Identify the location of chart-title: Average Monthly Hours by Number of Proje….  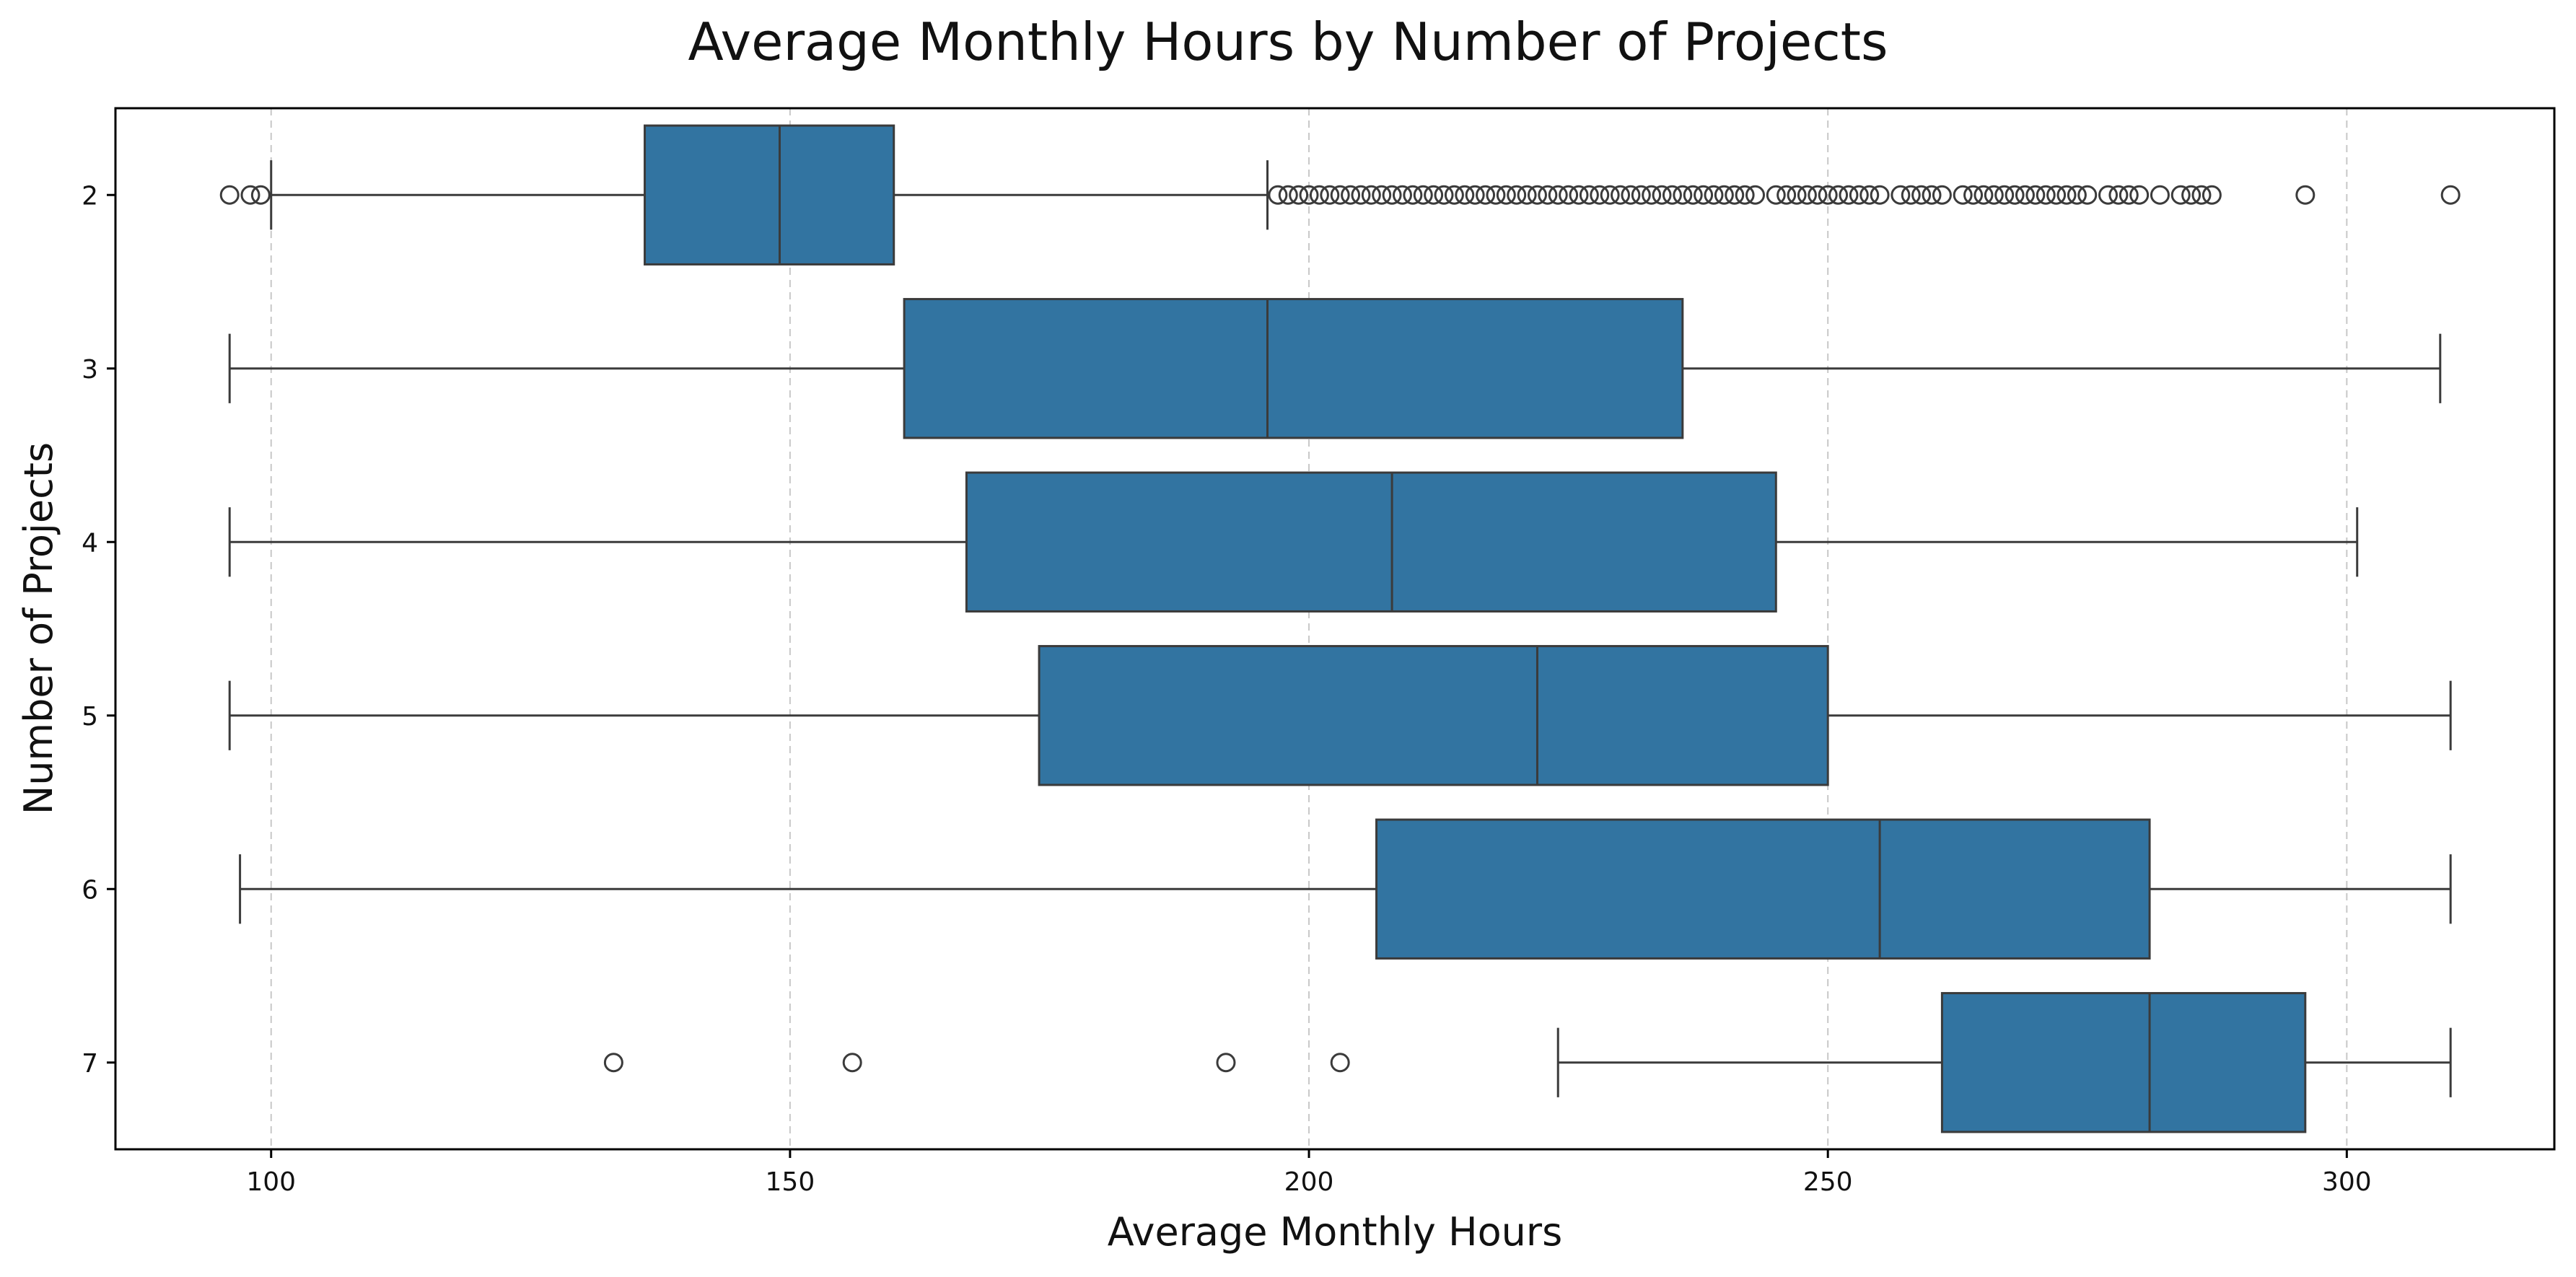
(1288, 42).